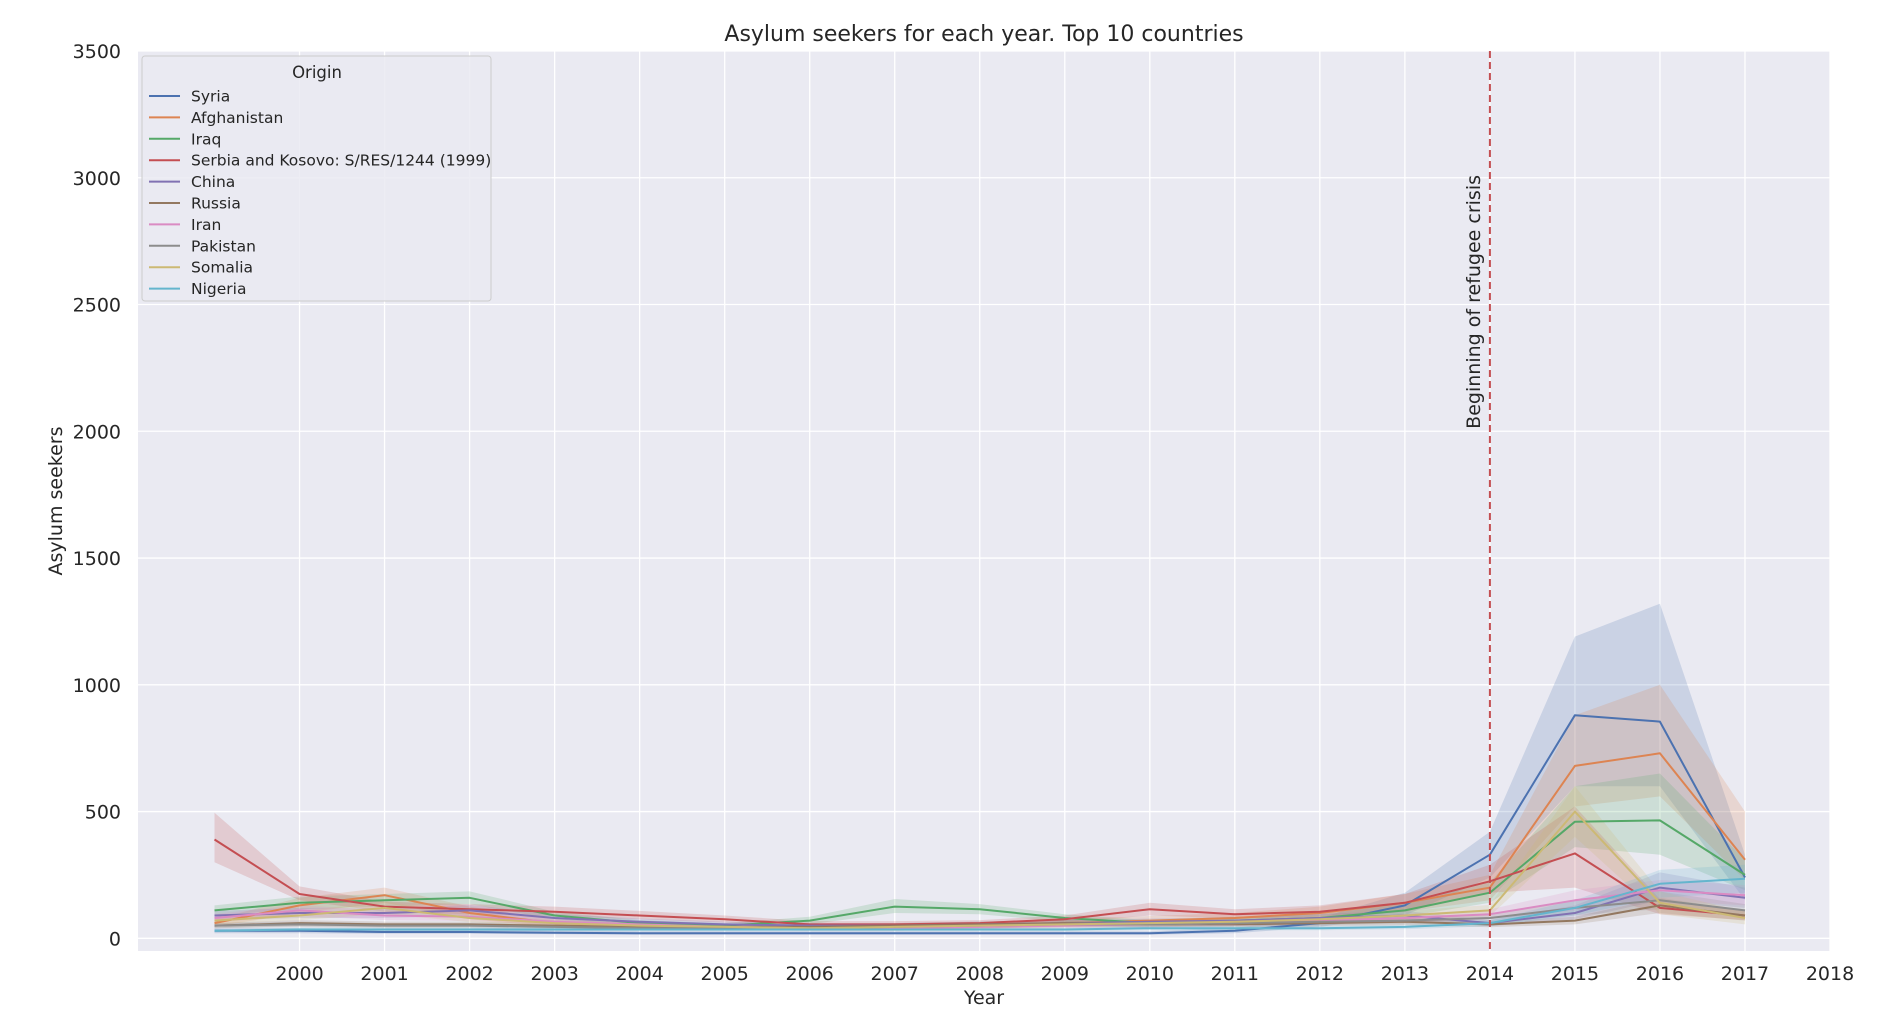 This screenshot has width=1880, height=1020. Describe the element at coordinates (237, 118) in the screenshot. I see `legend-entry: Afghanistan` at that location.